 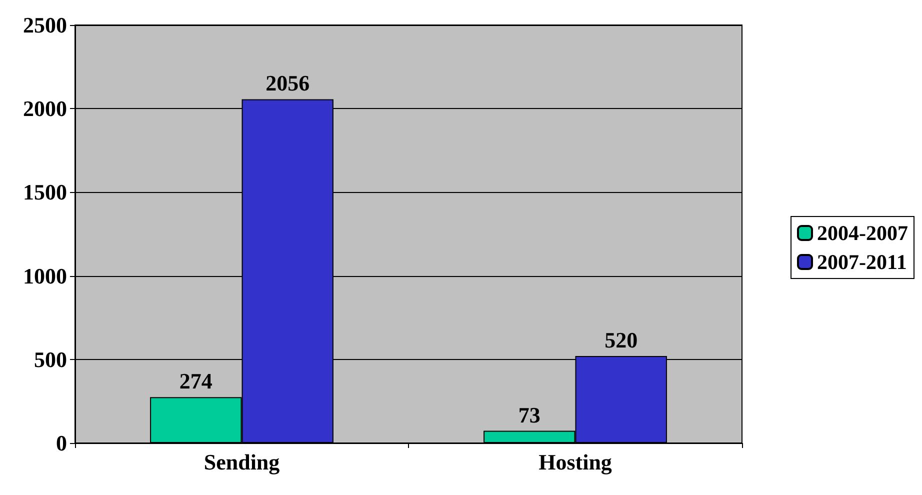 What do you see at coordinates (45, 25) in the screenshot?
I see `y-tick-label: 2500` at bounding box center [45, 25].